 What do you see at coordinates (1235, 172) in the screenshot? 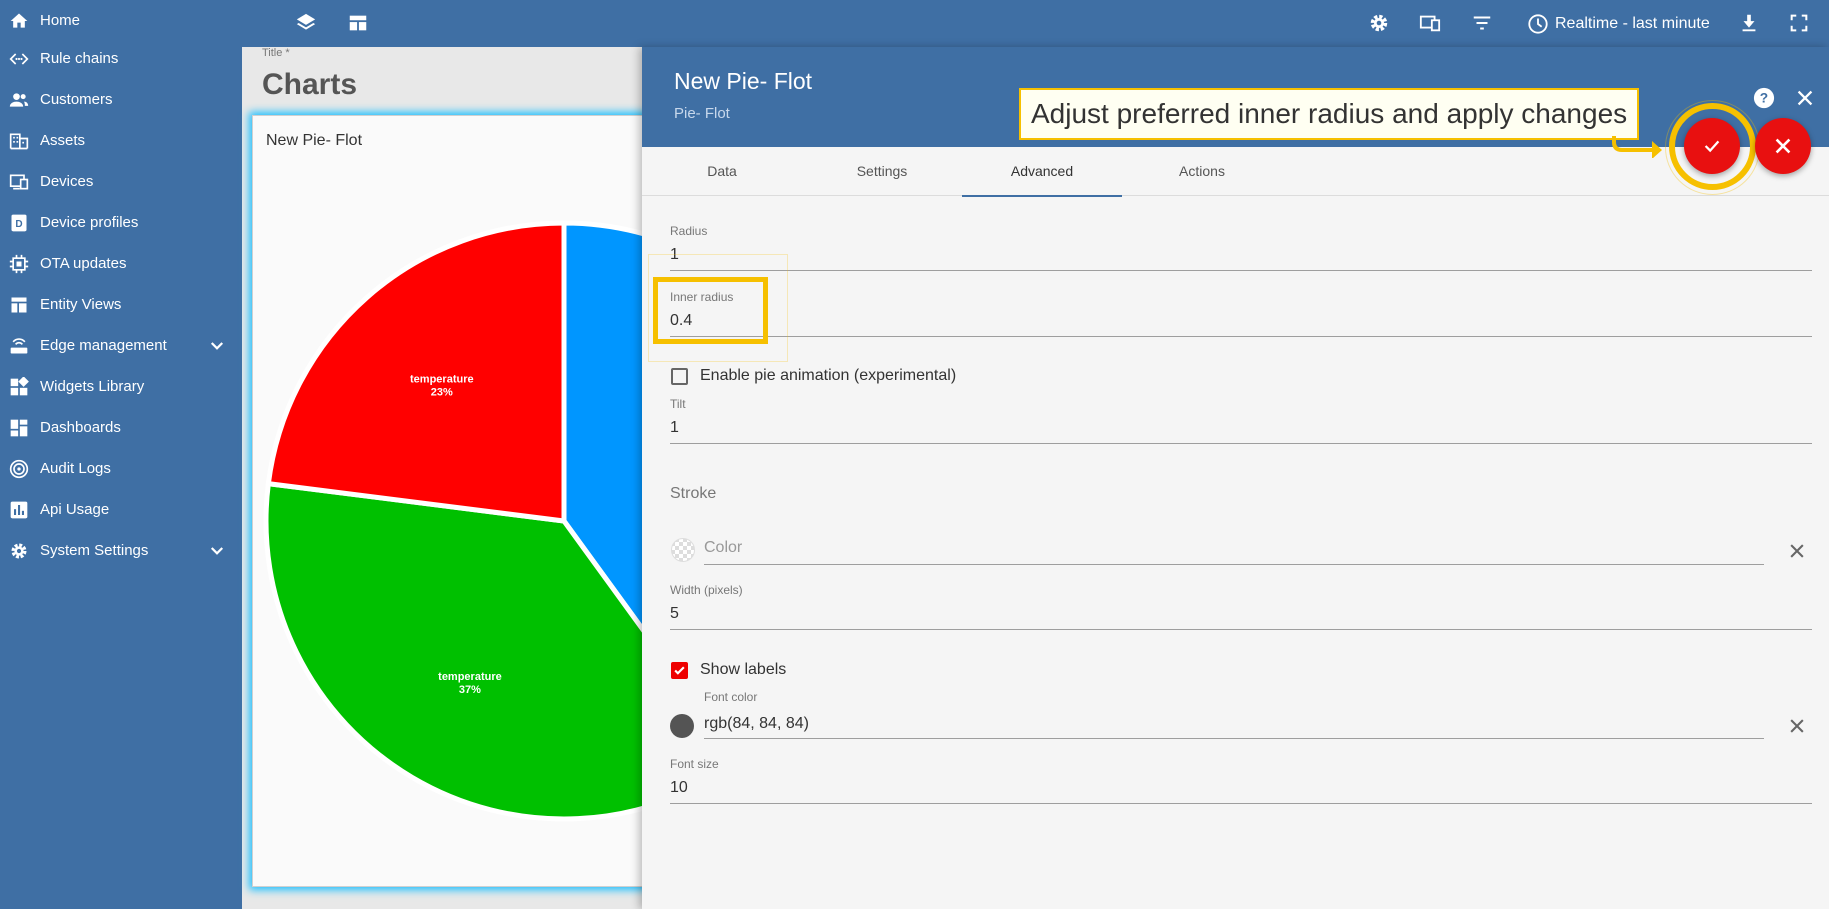
I see `panel-tabs: Data Settings Advanced Actions` at bounding box center [1235, 172].